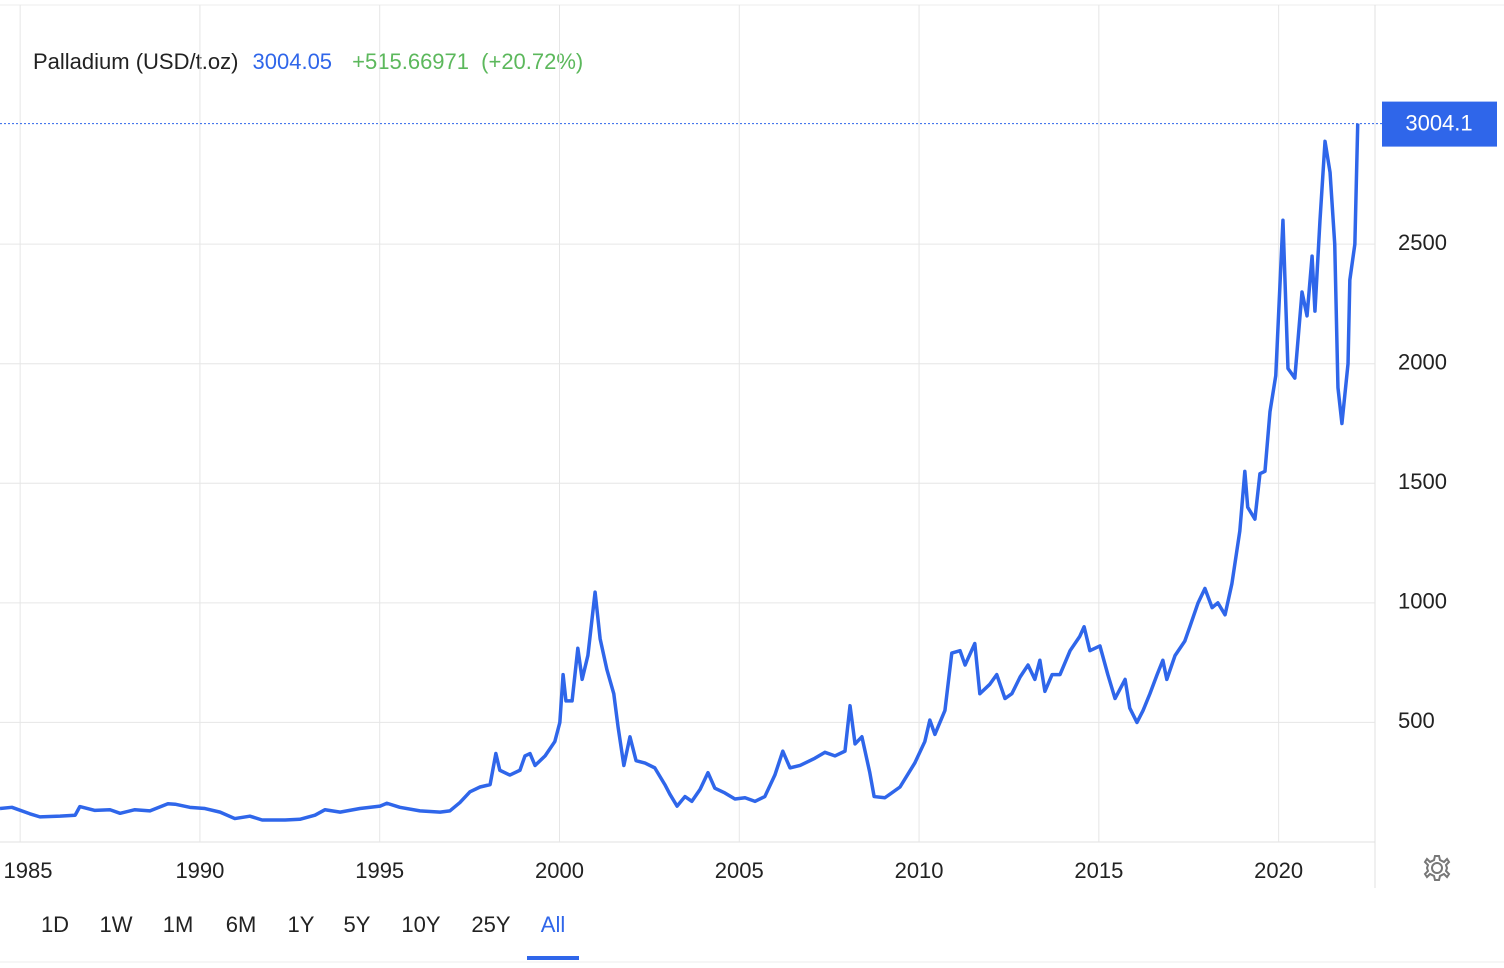 This screenshot has height=968, width=1504. I want to click on range-button: 25Y, so click(490, 924).